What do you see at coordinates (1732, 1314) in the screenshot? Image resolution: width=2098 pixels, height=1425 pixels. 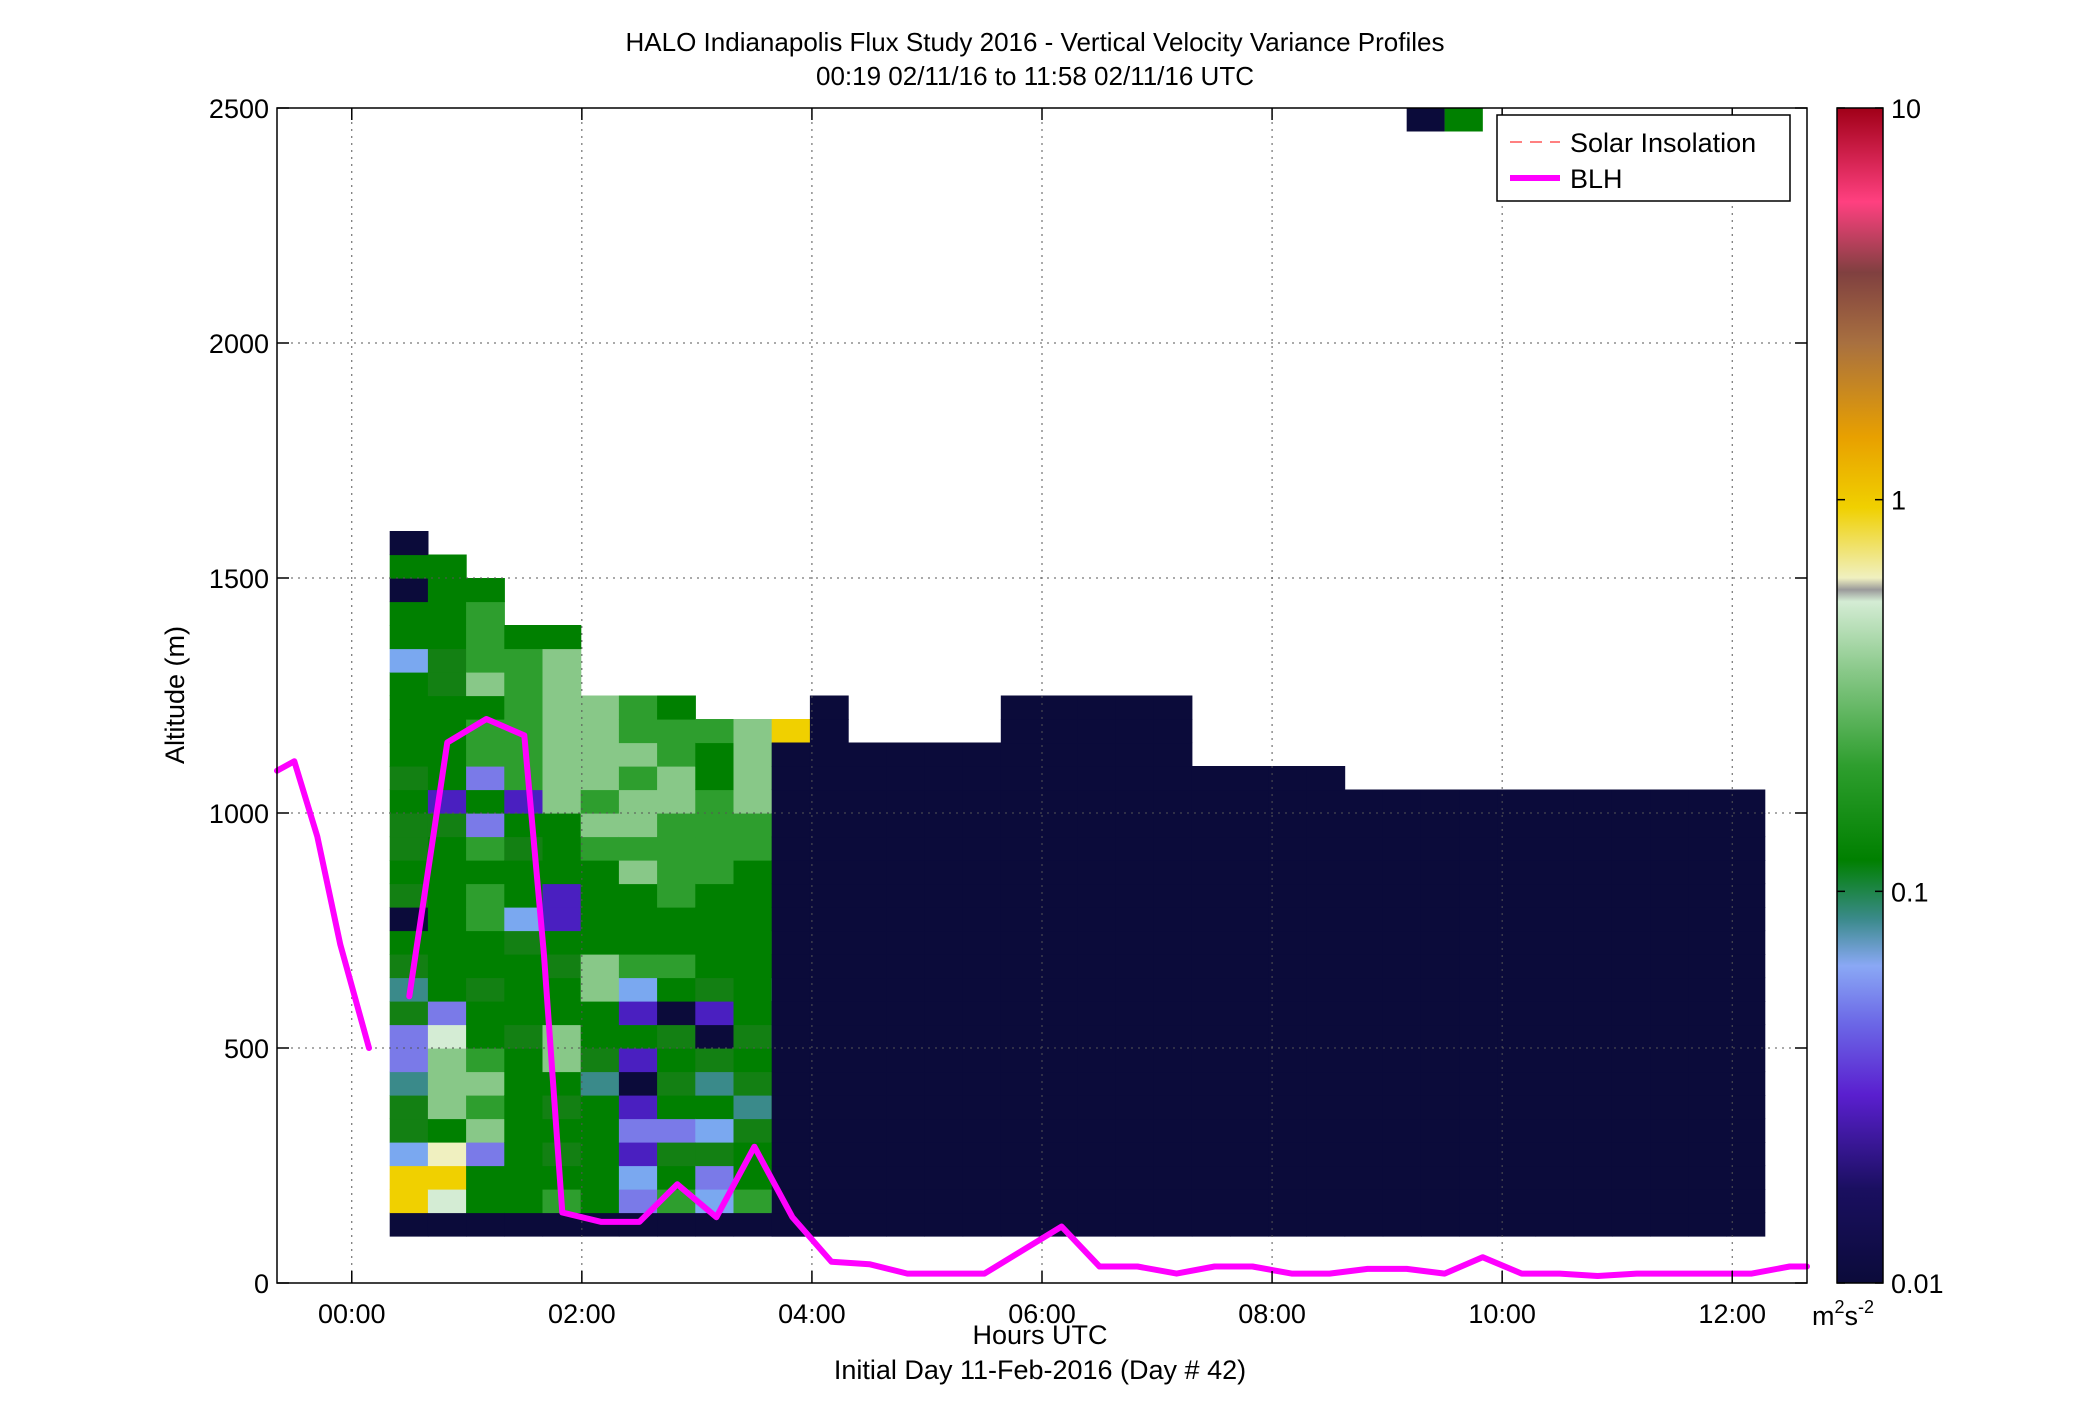 I see `x-tick-label: 12:00` at bounding box center [1732, 1314].